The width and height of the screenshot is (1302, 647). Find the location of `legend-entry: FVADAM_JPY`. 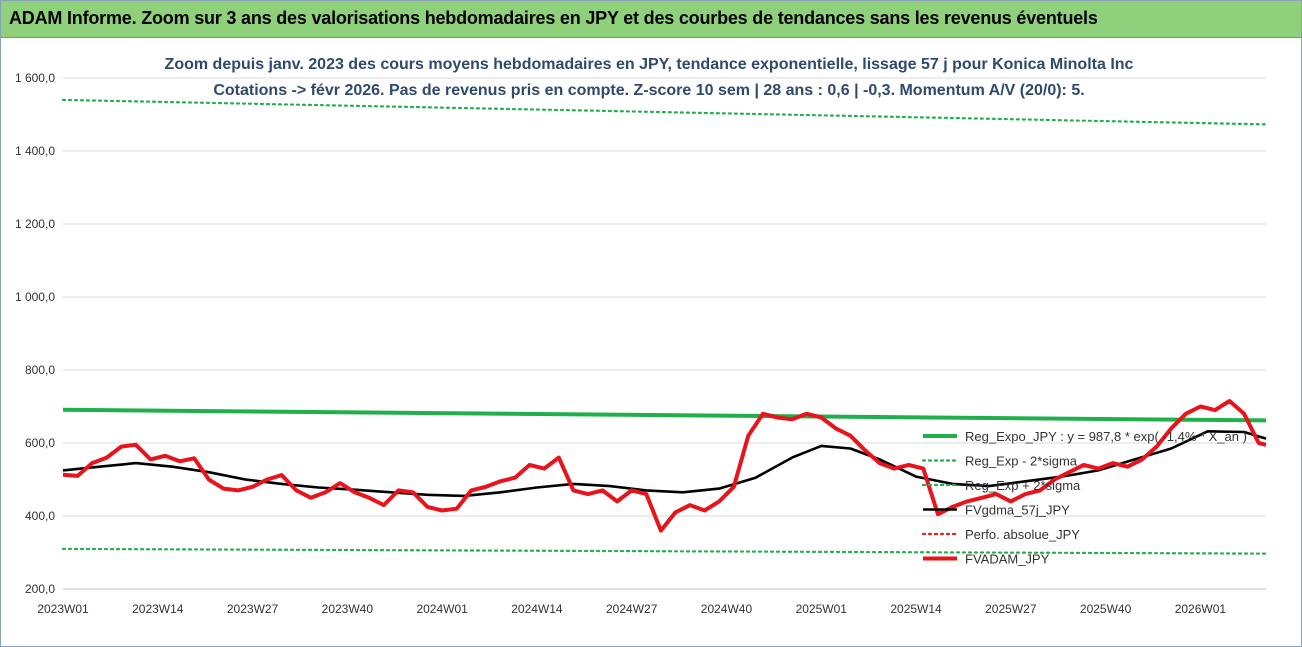

legend-entry: FVADAM_JPY is located at coordinates (1007, 559).